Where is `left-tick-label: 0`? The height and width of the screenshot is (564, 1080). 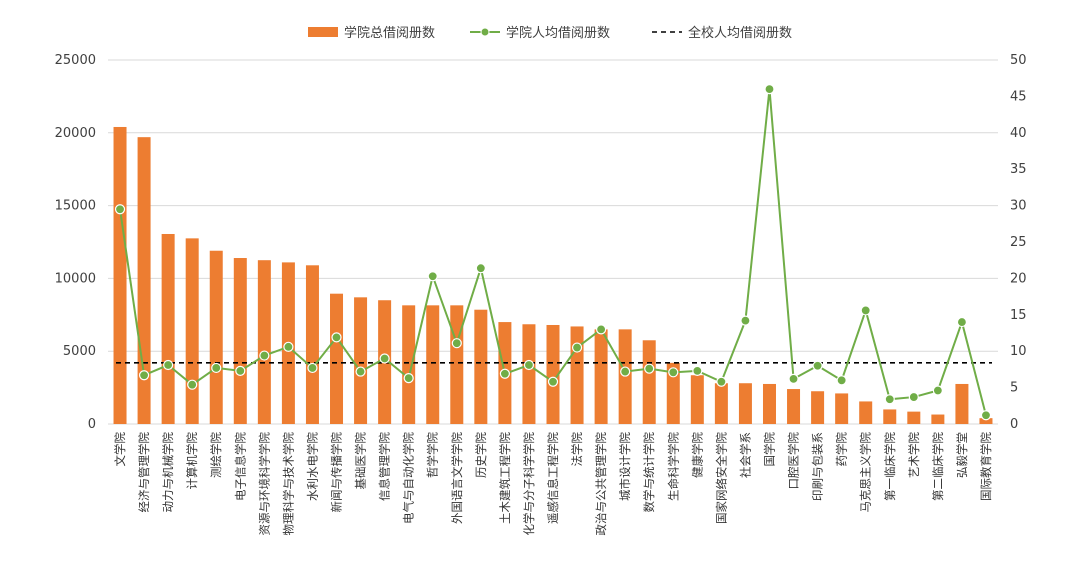 left-tick-label: 0 is located at coordinates (92, 424).